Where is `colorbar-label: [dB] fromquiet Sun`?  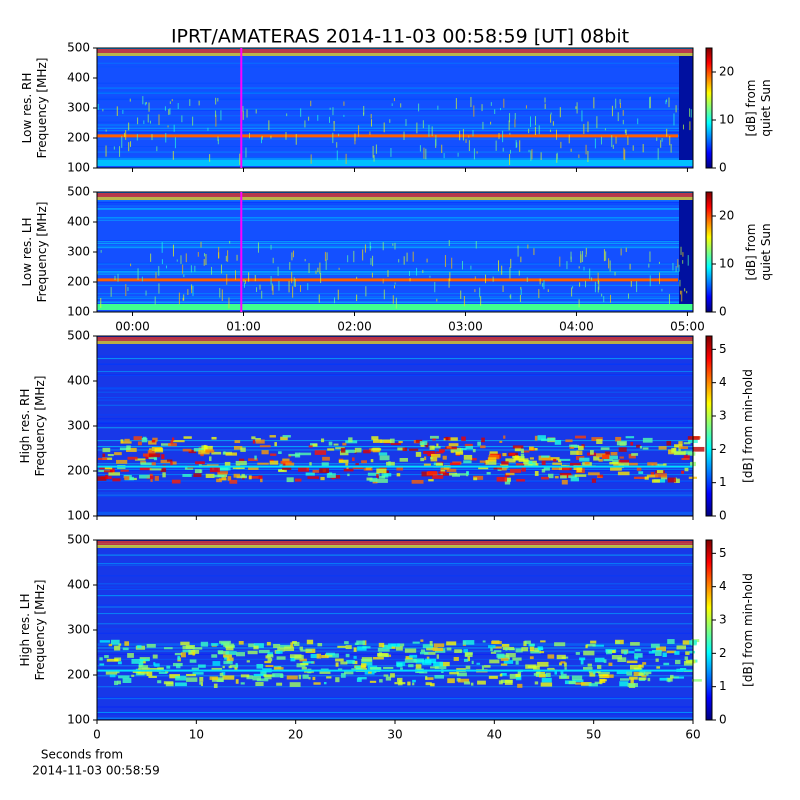 colorbar-label: [dB] fromquiet Sun is located at coordinates (758, 107).